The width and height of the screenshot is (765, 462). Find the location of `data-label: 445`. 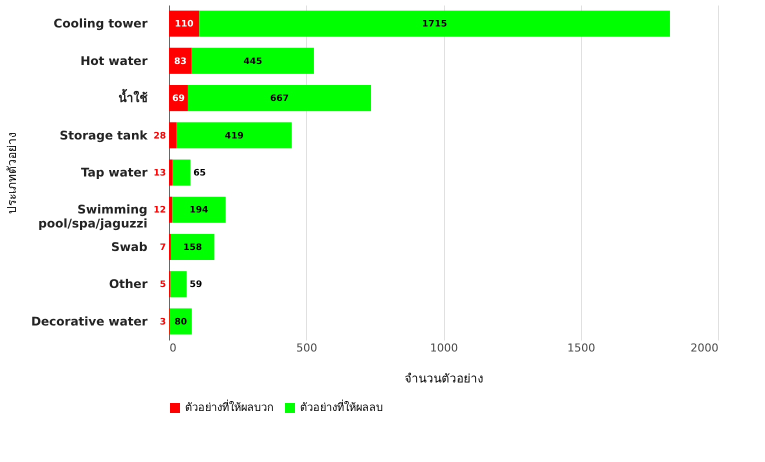

data-label: 445 is located at coordinates (252, 61).